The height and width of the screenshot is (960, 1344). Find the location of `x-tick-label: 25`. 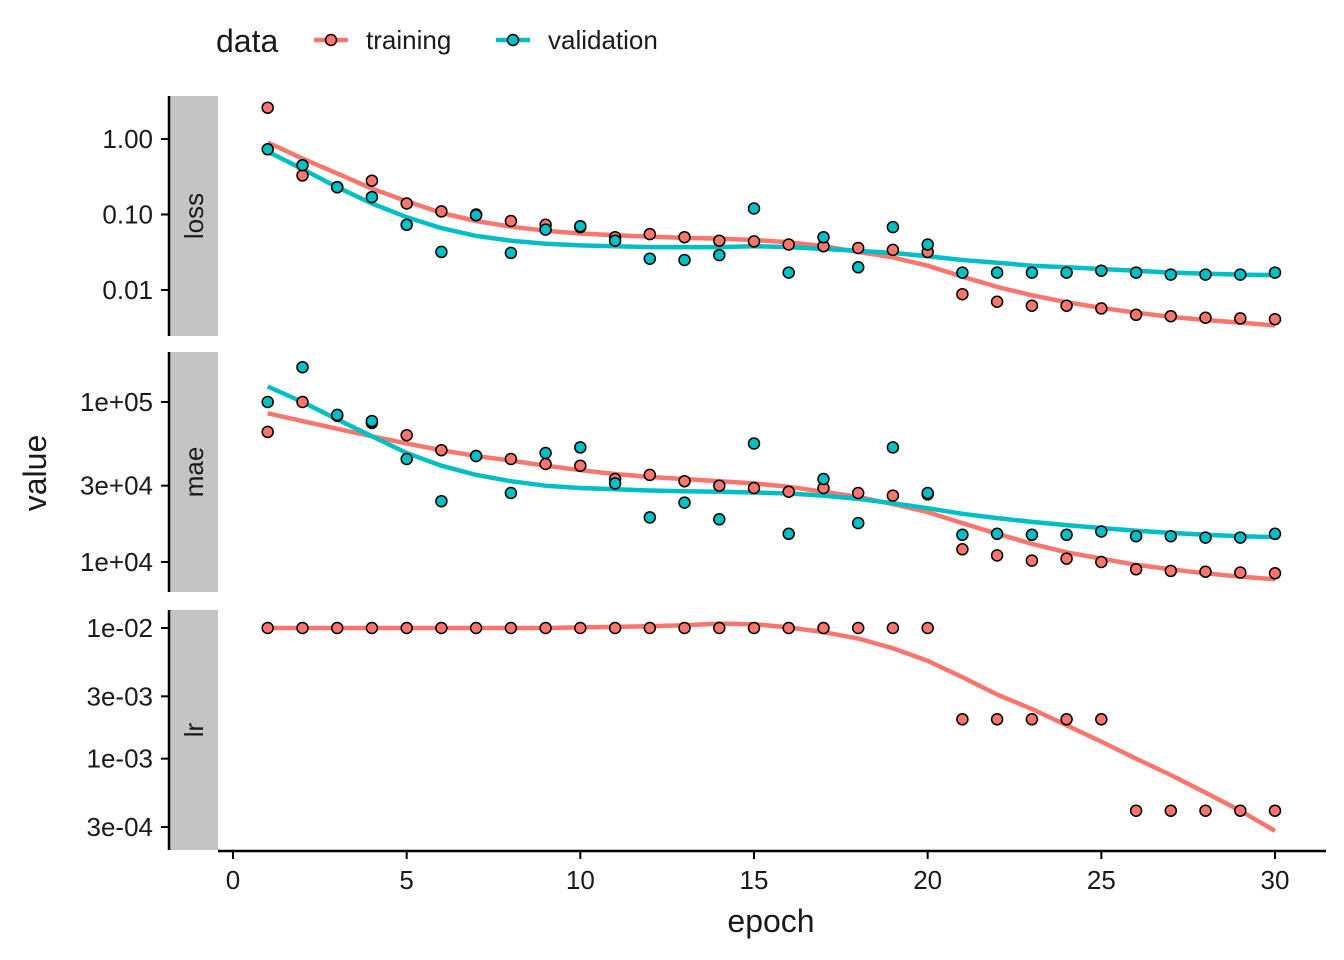

x-tick-label: 25 is located at coordinates (1101, 880).